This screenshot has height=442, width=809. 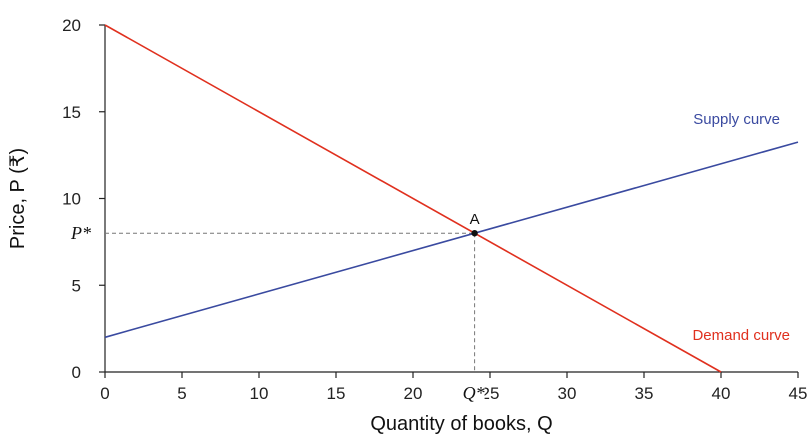 What do you see at coordinates (76, 285) in the screenshot?
I see `y-tick-label: 5` at bounding box center [76, 285].